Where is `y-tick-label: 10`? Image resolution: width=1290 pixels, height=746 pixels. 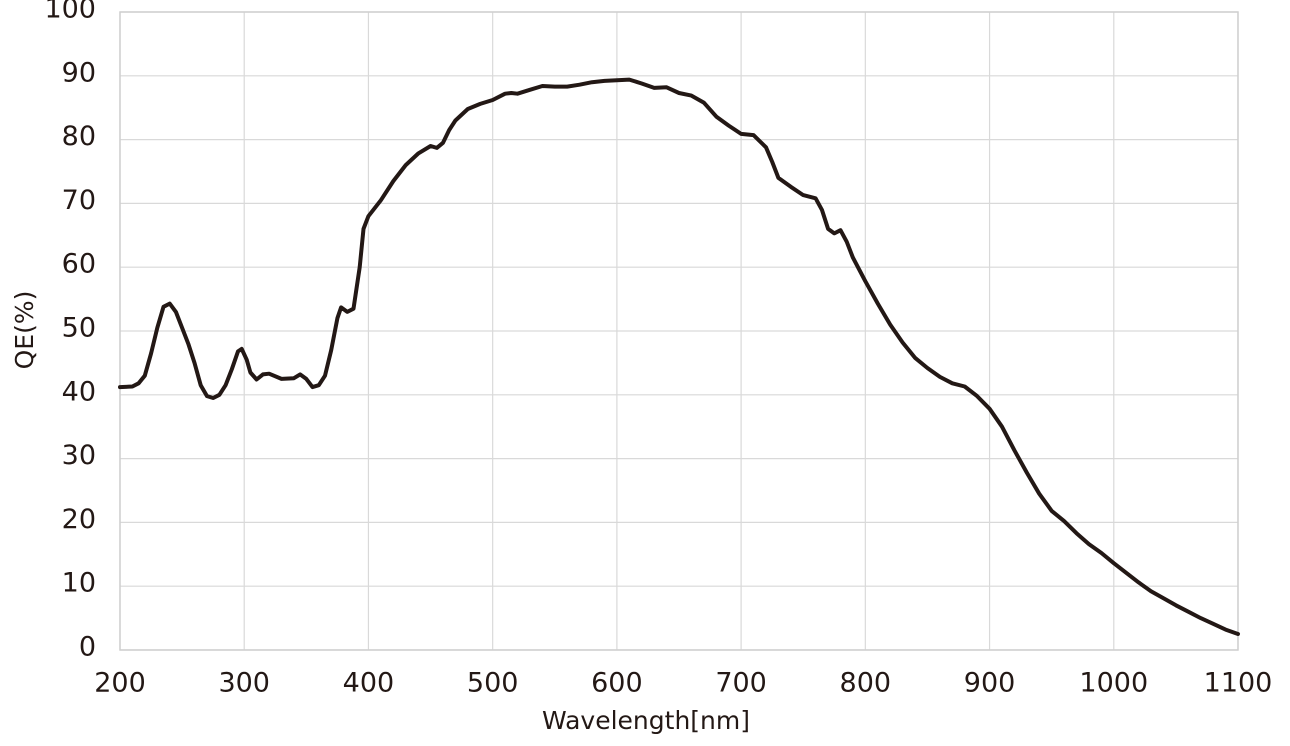 y-tick-label: 10 is located at coordinates (79, 583).